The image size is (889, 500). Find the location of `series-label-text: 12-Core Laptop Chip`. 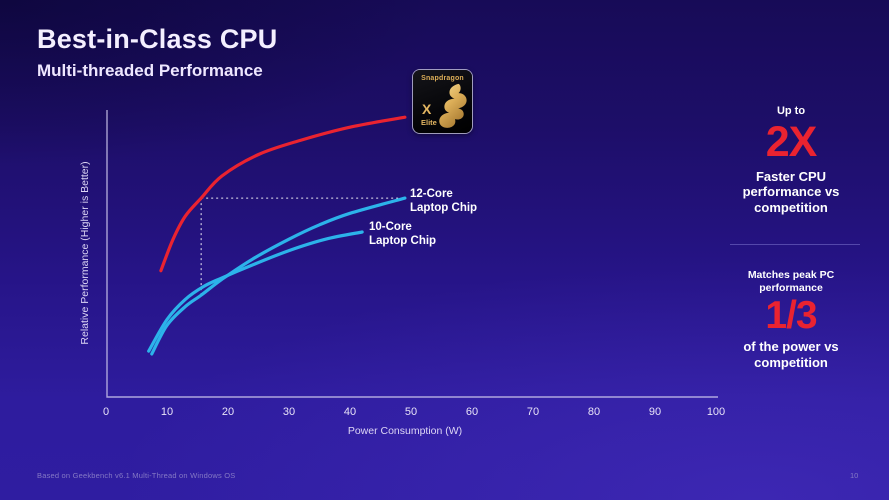

series-label-text: 12-Core Laptop Chip is located at coordinates (444, 201).